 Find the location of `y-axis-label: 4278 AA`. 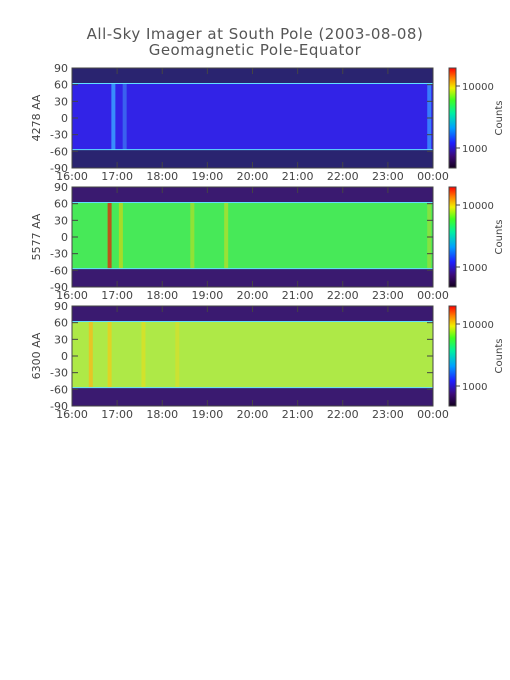

y-axis-label: 4278 AA is located at coordinates (36, 117).